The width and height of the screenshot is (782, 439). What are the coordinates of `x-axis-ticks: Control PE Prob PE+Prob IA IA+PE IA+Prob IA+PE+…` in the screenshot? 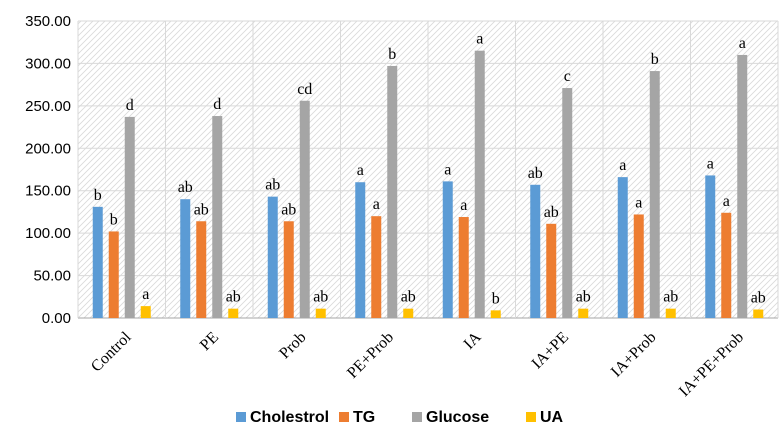 It's located at (417, 364).